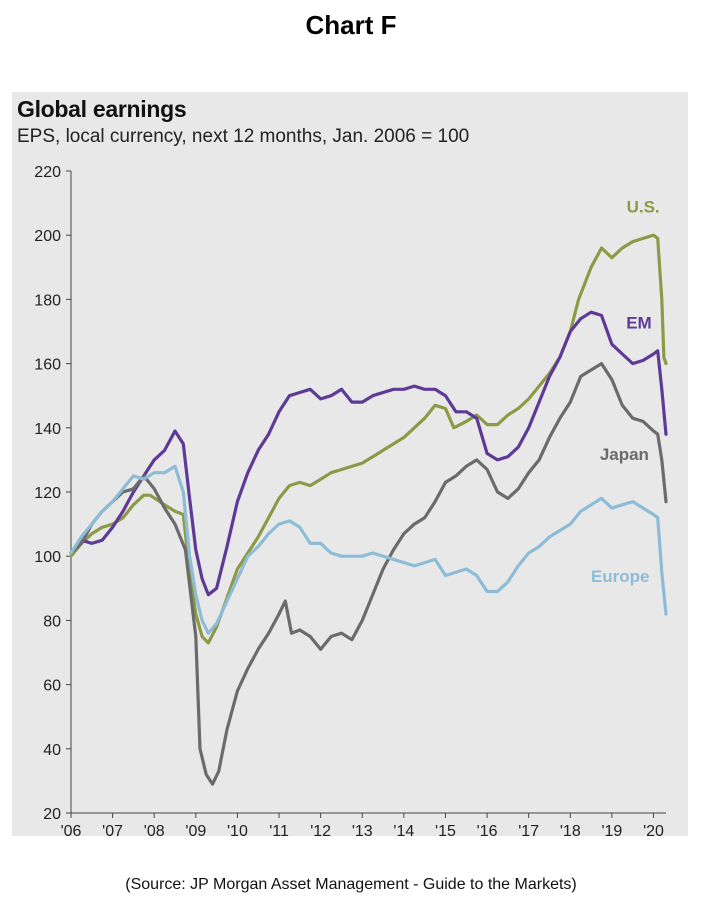  I want to click on y-tick-label: 180, so click(47, 300).